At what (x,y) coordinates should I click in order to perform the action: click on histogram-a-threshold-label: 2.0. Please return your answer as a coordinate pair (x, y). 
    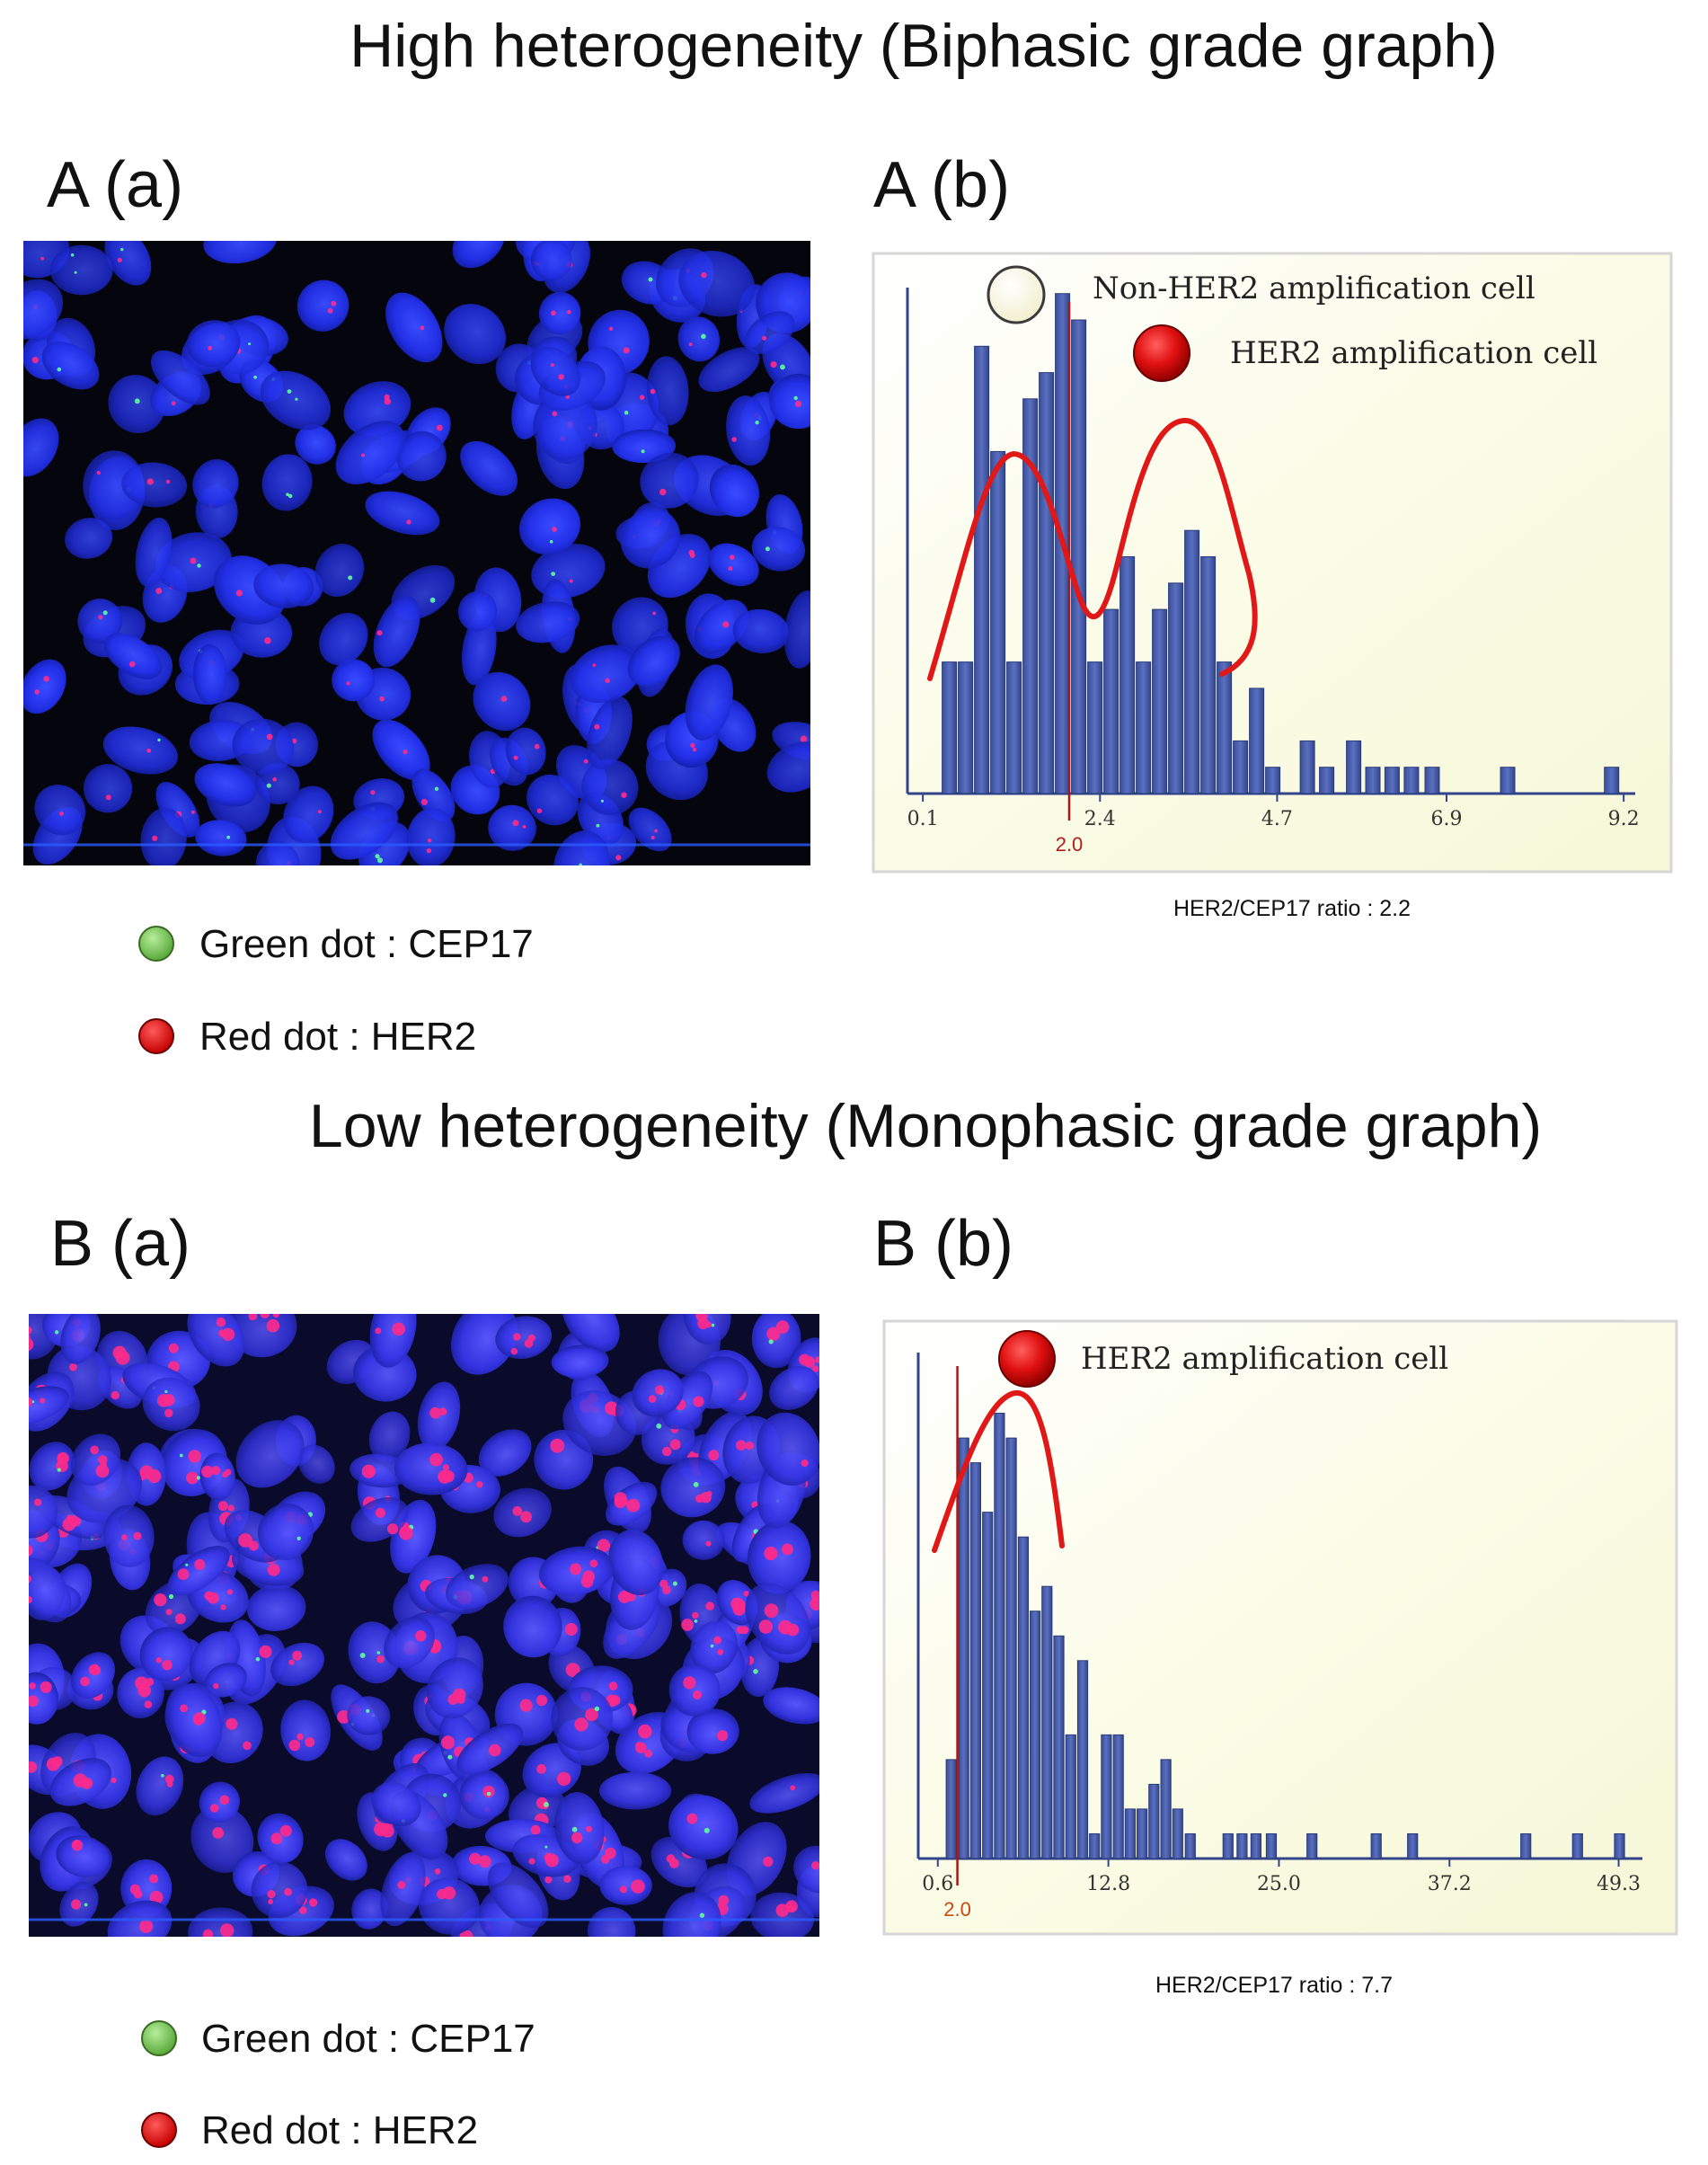
    Looking at the image, I should click on (1070, 844).